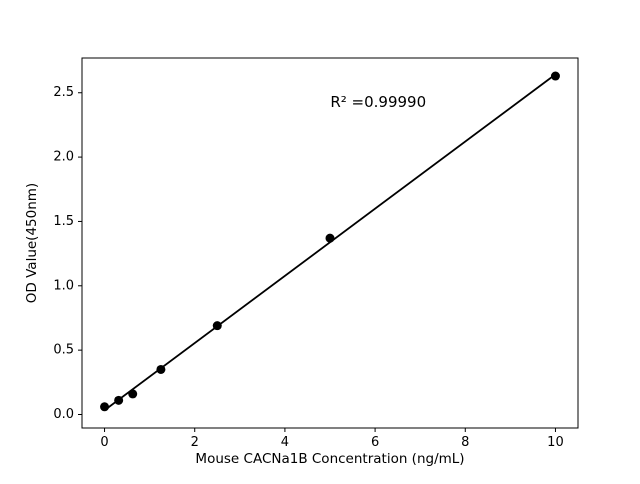 This screenshot has width=640, height=484. Describe the element at coordinates (329, 459) in the screenshot. I see `x-axis-label: Mouse CACNa1B Concentration (ng/mL)` at that location.